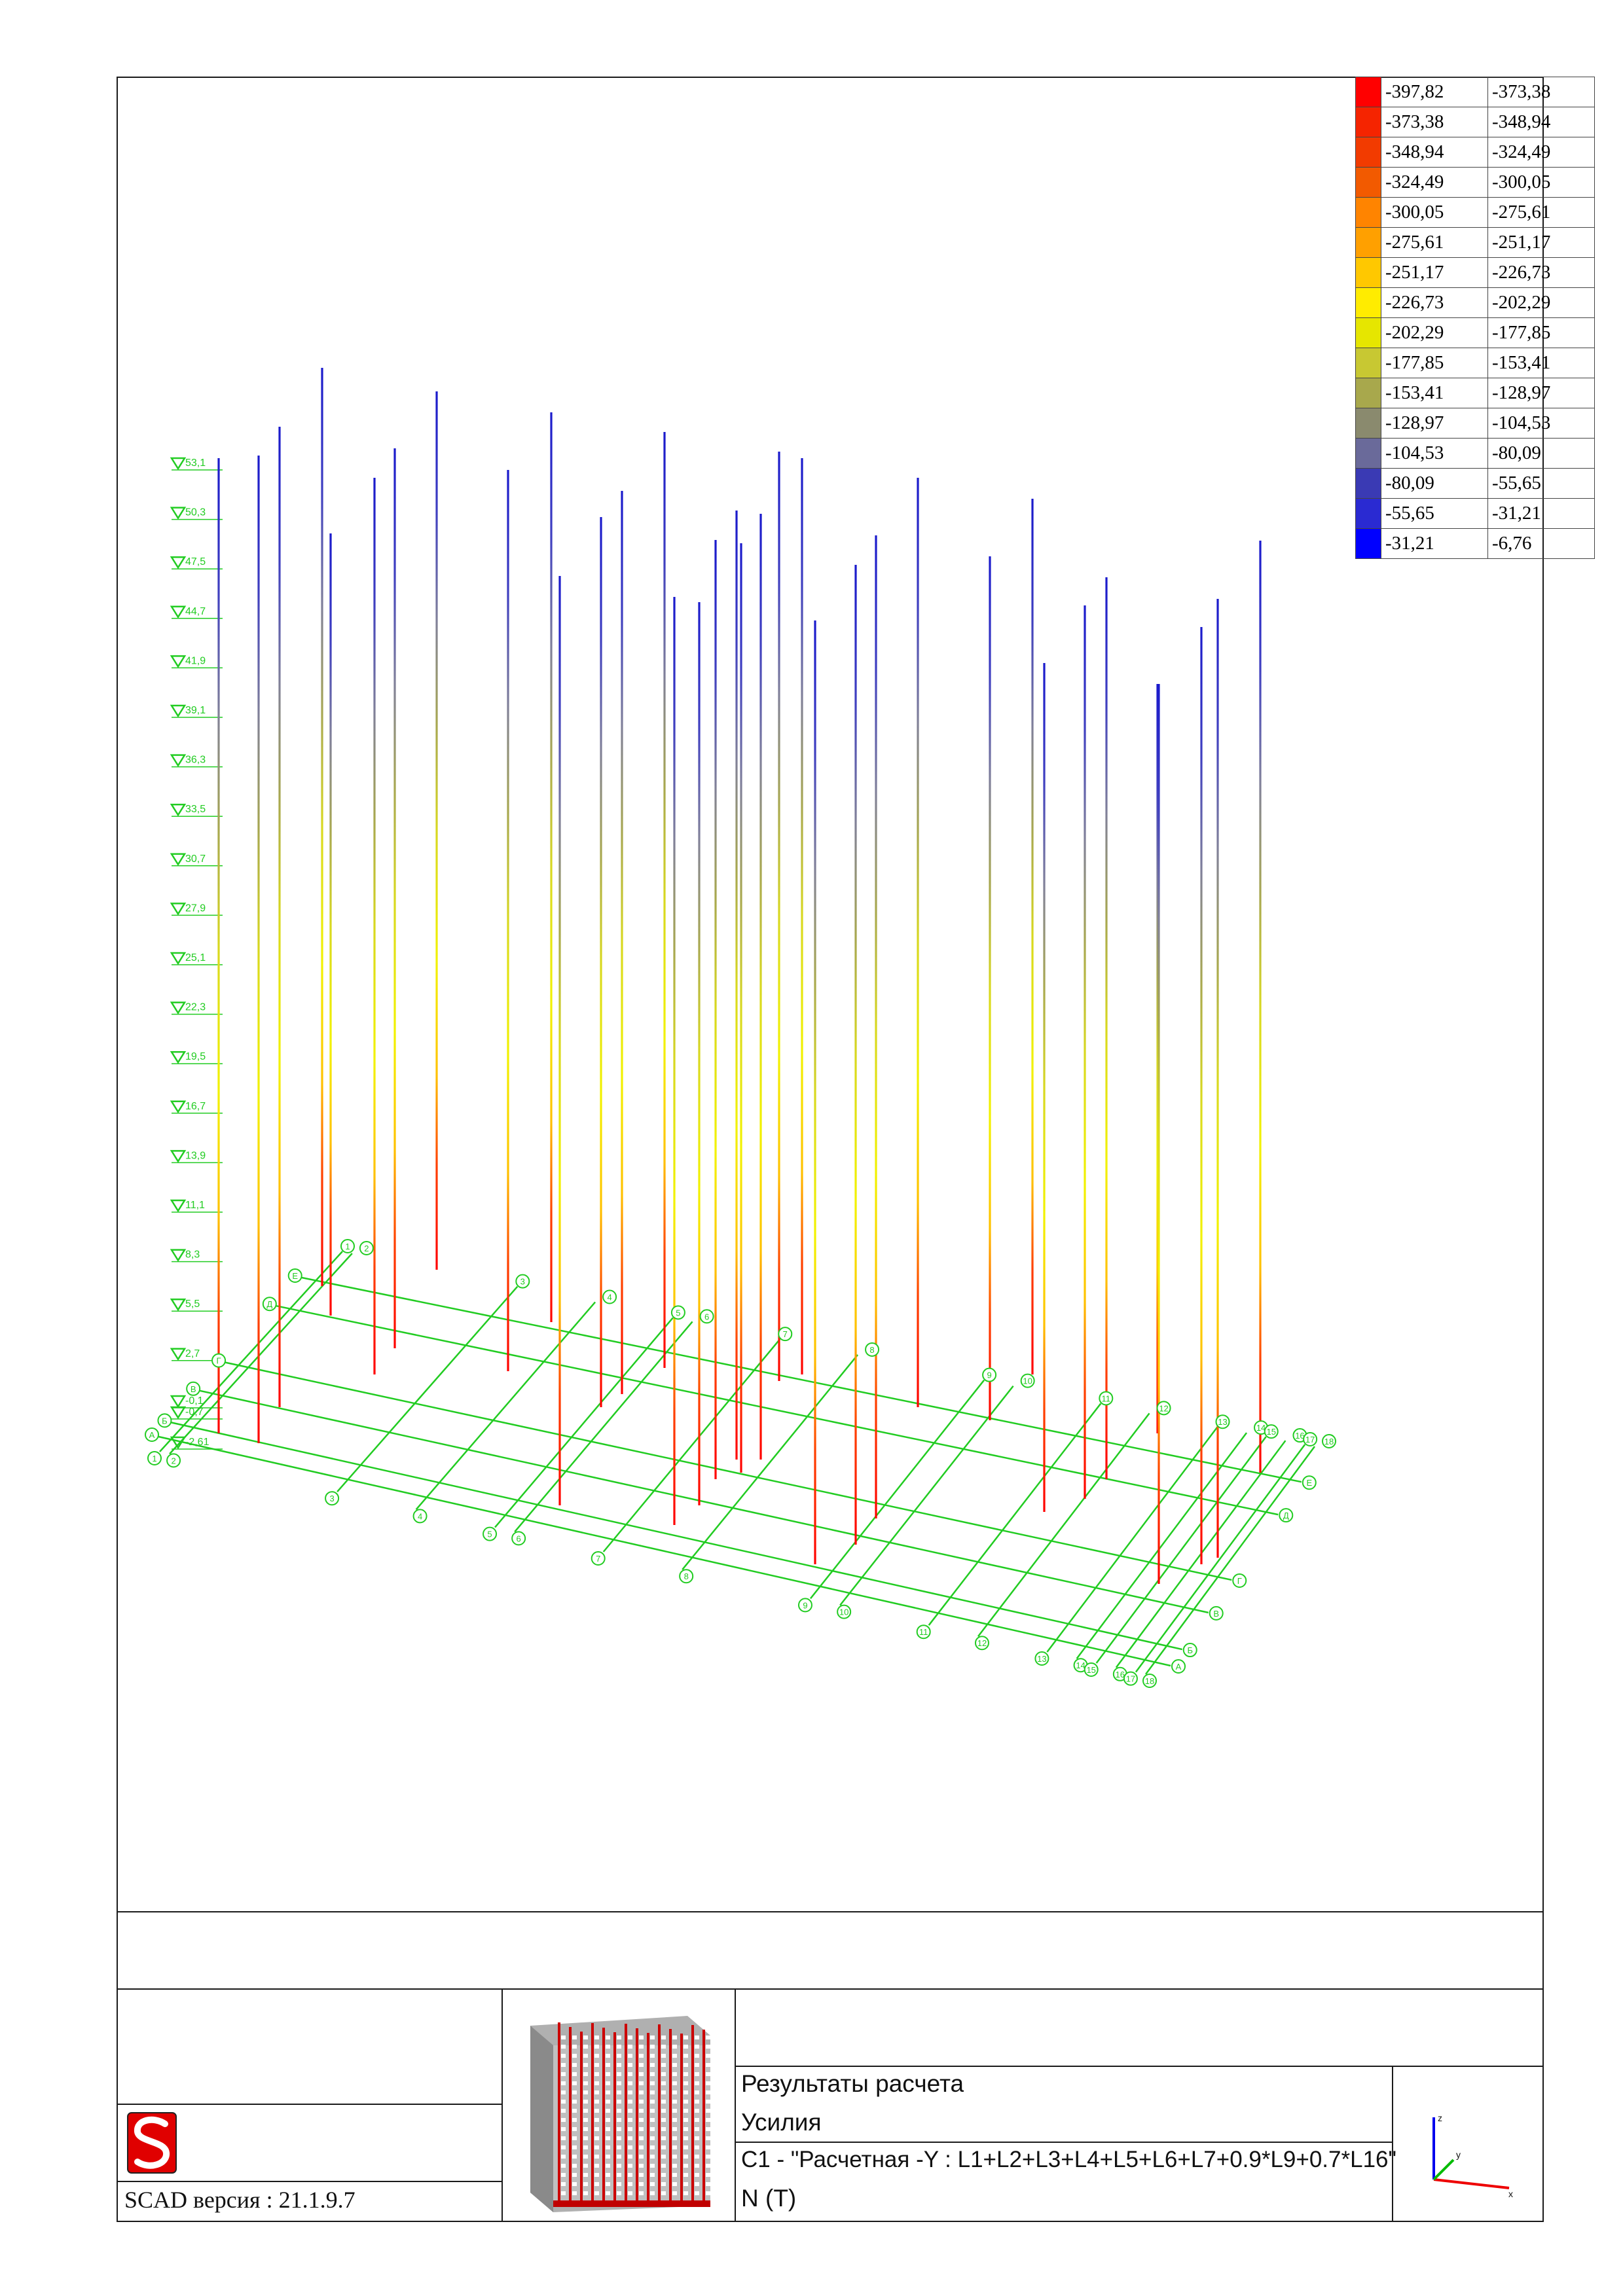 This screenshot has height=2296, width=1623. I want to click on axis-bubble: 12, so click(981, 1643).